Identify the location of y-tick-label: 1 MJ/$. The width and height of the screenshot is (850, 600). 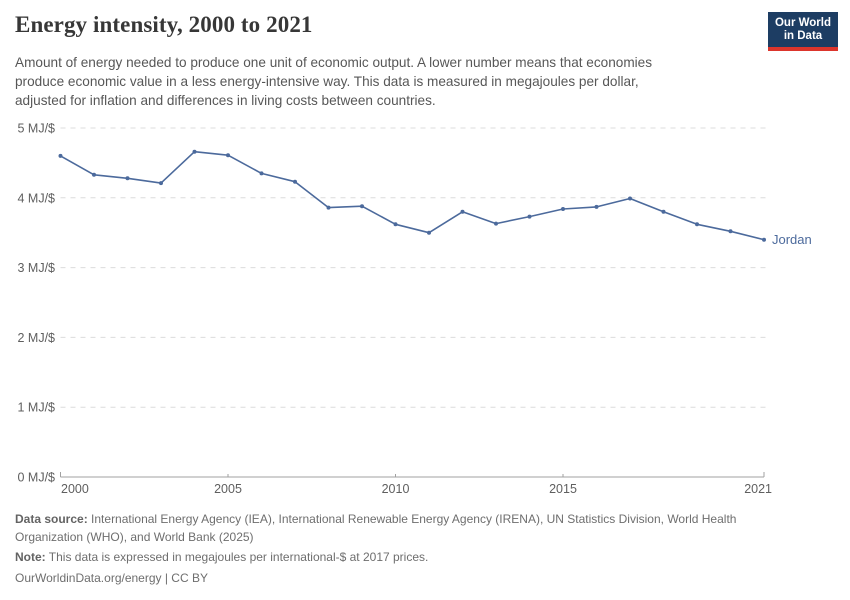
(36, 408).